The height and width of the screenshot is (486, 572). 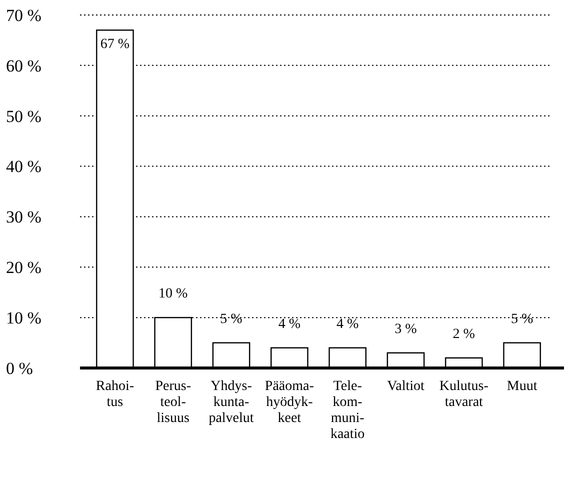 I want to click on x-tick-label: Rahoi- tus, so click(x=115, y=394).